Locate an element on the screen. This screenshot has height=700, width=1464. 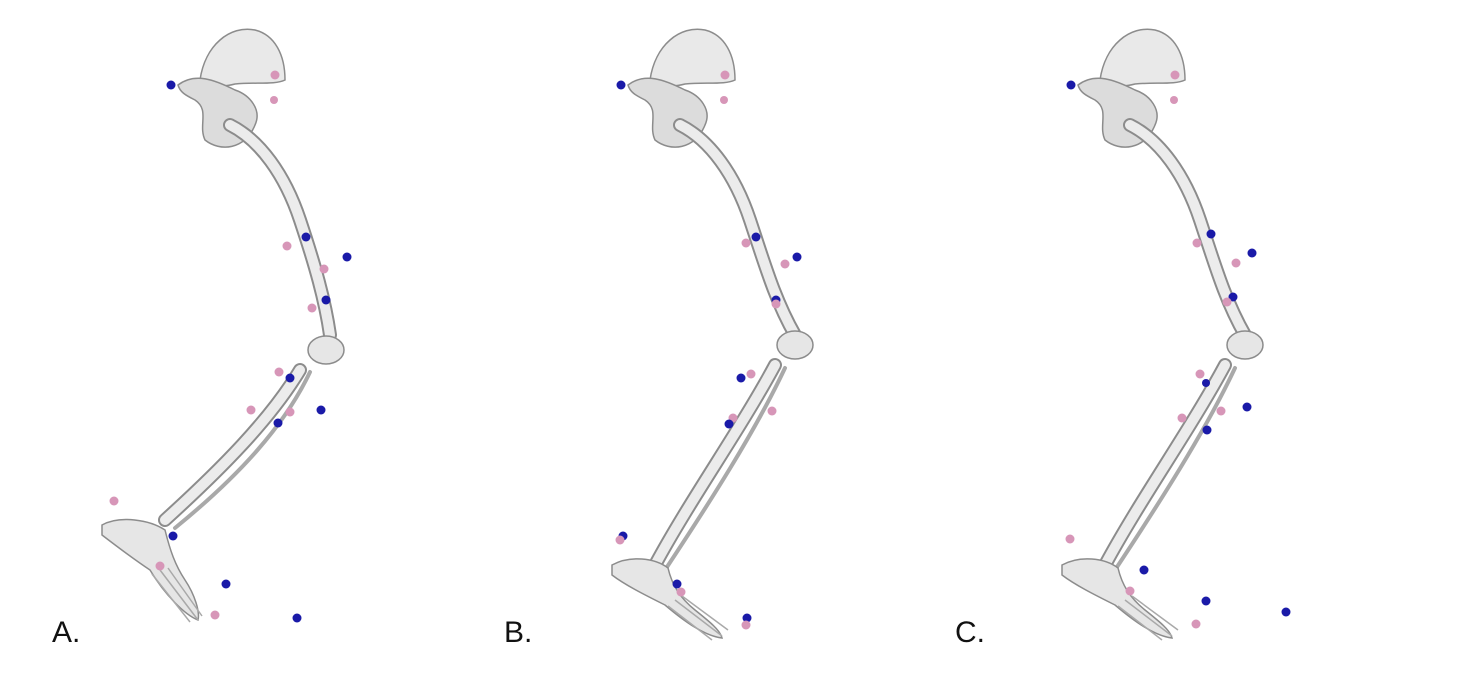
panel-label: B. is located at coordinates (518, 632).